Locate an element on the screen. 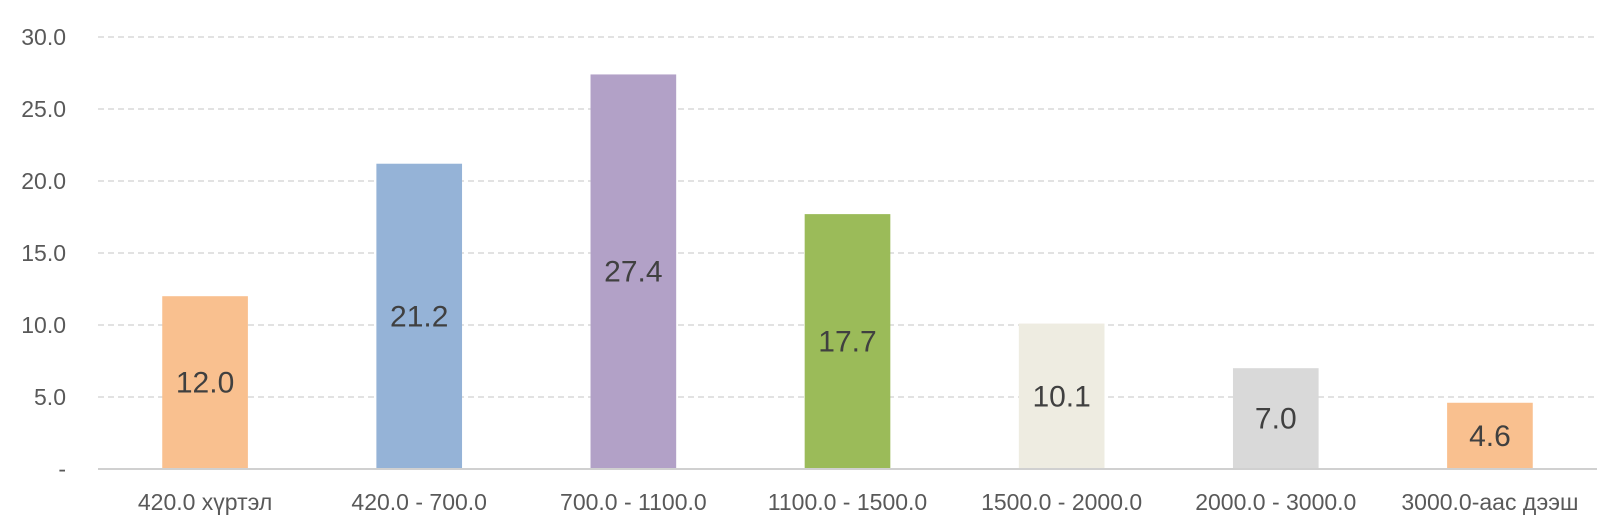 This screenshot has height=530, width=1600. y-tick-label: 20.0 is located at coordinates (43, 181).